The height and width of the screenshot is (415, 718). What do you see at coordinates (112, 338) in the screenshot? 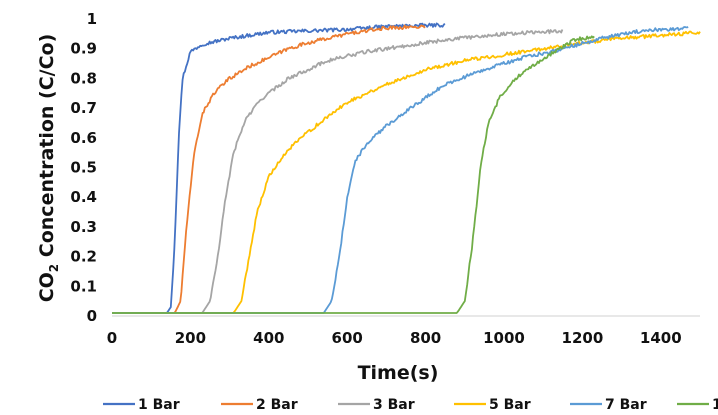
I see `x-tick-label: 0` at bounding box center [112, 338].